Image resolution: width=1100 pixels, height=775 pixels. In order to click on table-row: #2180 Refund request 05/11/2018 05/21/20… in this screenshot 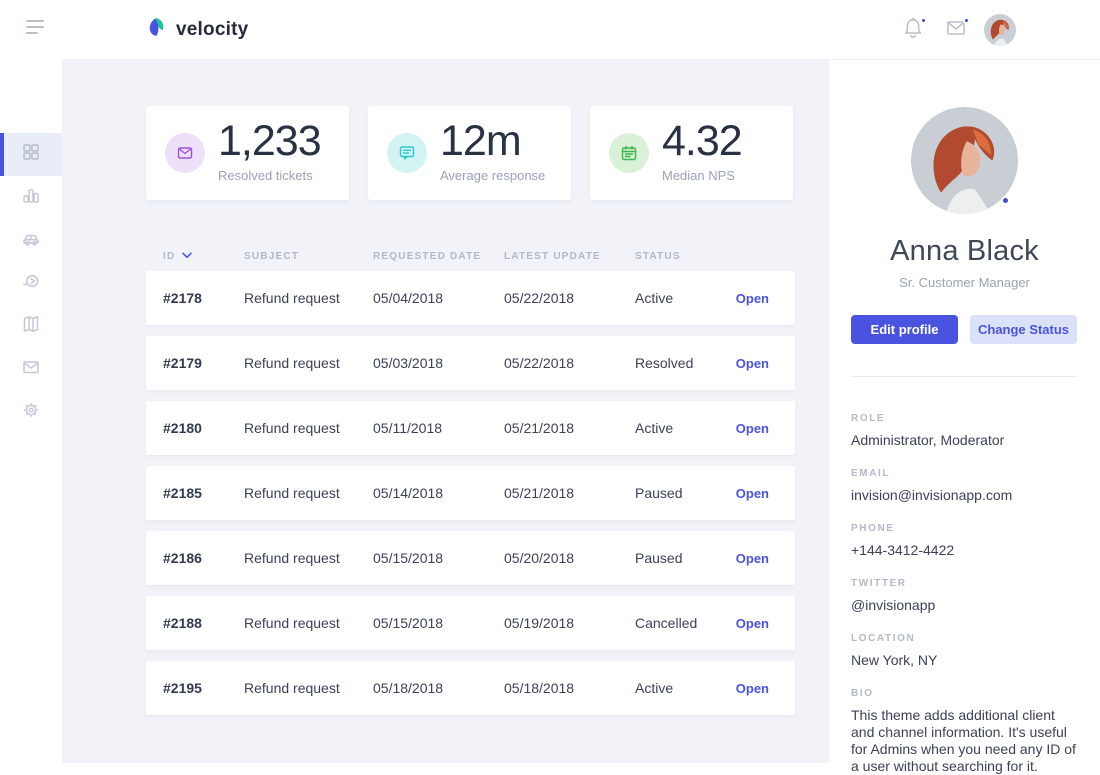, I will do `click(470, 428)`.